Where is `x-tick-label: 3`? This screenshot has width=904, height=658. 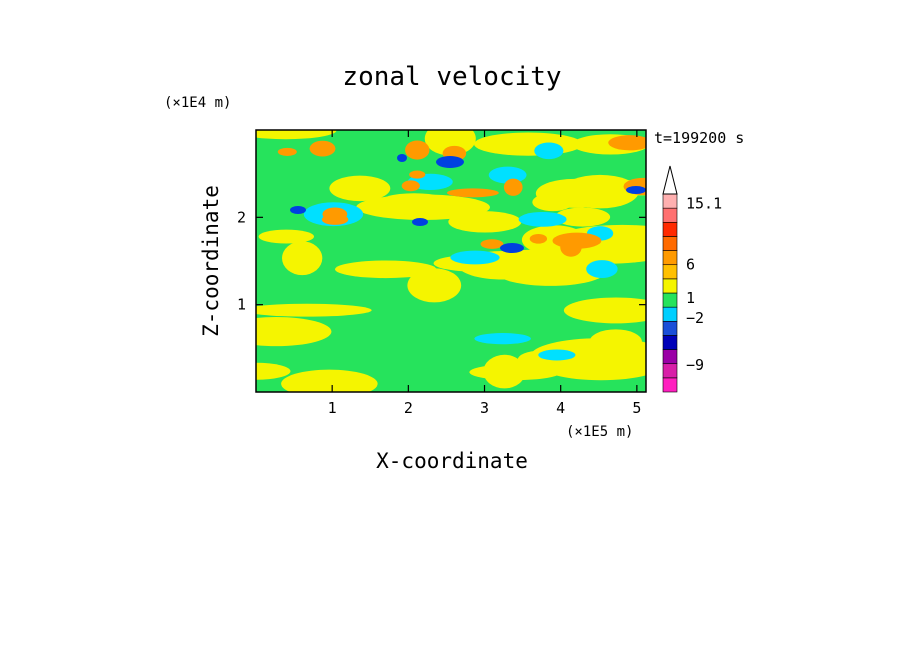
x-tick-label: 3 is located at coordinates (484, 408).